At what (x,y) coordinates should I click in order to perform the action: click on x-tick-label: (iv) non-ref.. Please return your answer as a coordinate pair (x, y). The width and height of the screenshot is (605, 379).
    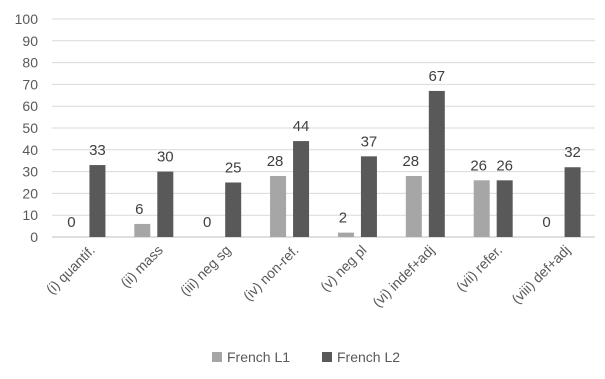
    Looking at the image, I should click on (271, 273).